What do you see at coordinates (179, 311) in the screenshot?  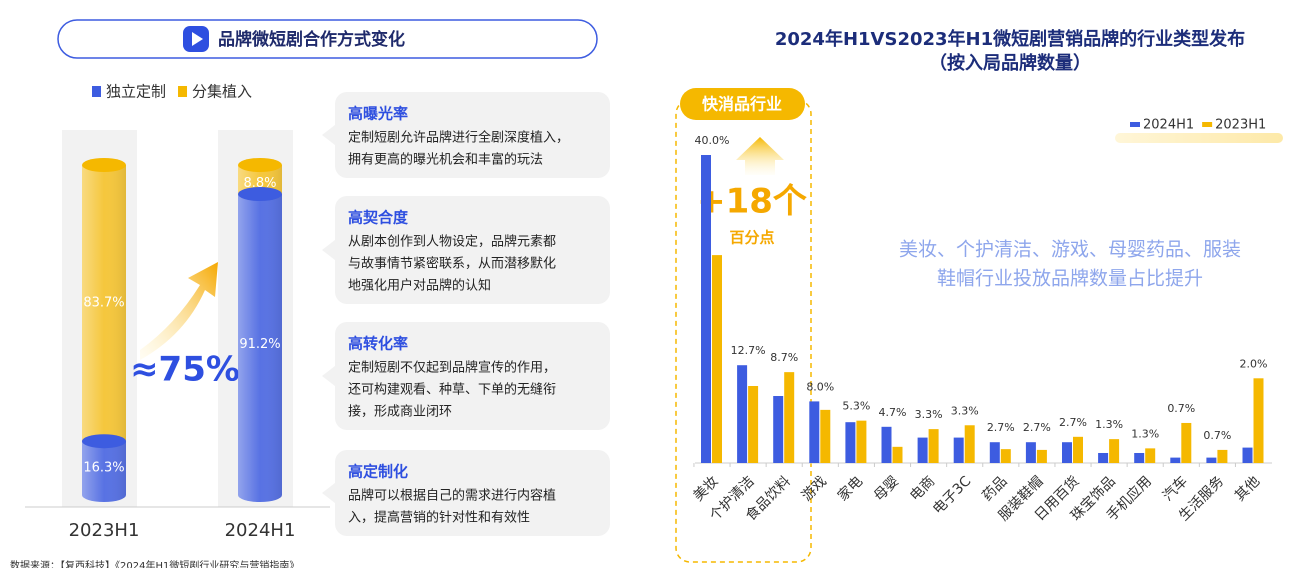 I see `growth-arrow` at bounding box center [179, 311].